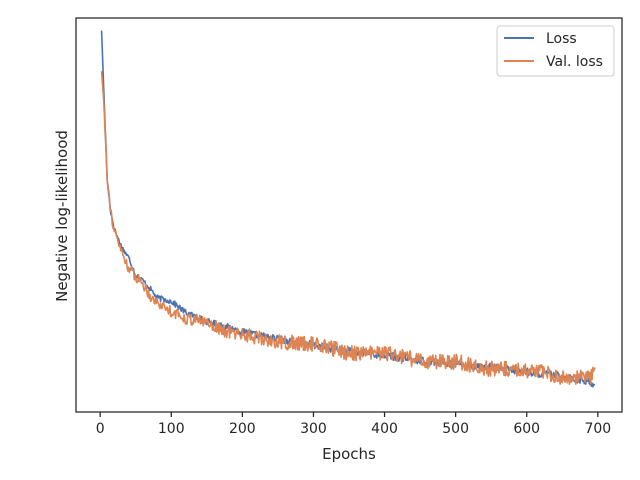 The width and height of the screenshot is (640, 480). I want to click on y-axis-label: Negative log-likelihood, so click(62, 216).